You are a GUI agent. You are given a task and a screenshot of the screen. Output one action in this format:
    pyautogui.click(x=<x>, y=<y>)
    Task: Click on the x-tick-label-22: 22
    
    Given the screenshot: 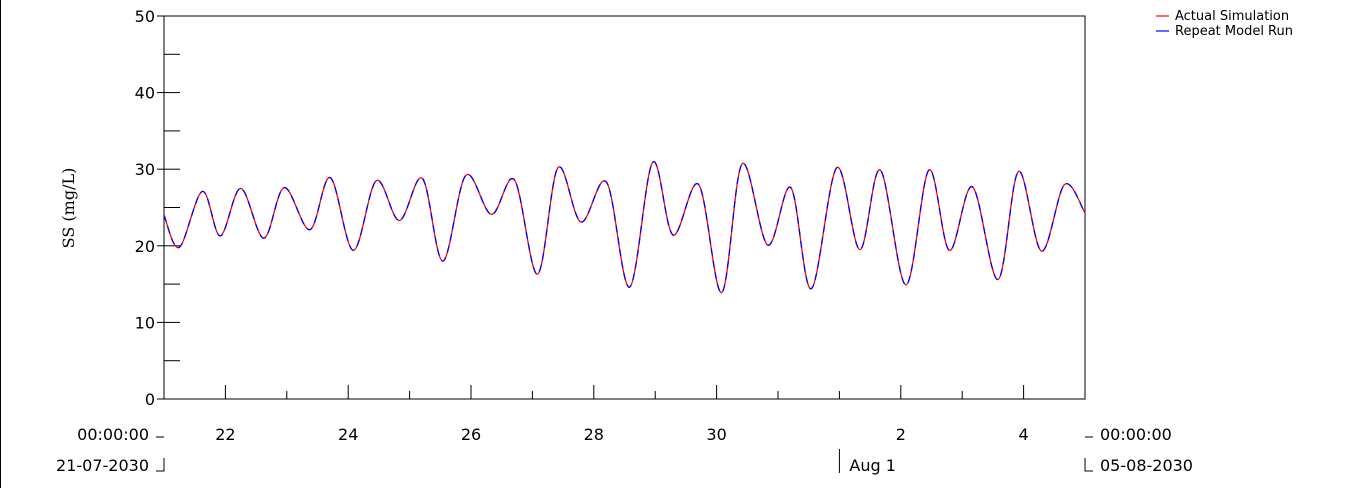 What is the action you would take?
    pyautogui.click(x=225, y=434)
    